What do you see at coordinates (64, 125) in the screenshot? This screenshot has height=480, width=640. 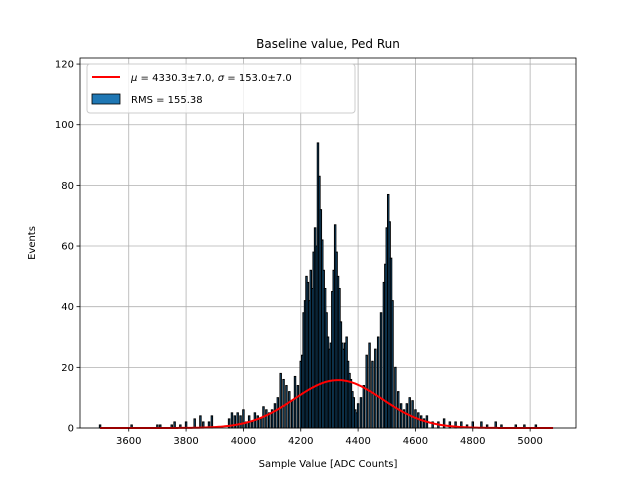 I see `y-tick-label: 100` at bounding box center [64, 125].